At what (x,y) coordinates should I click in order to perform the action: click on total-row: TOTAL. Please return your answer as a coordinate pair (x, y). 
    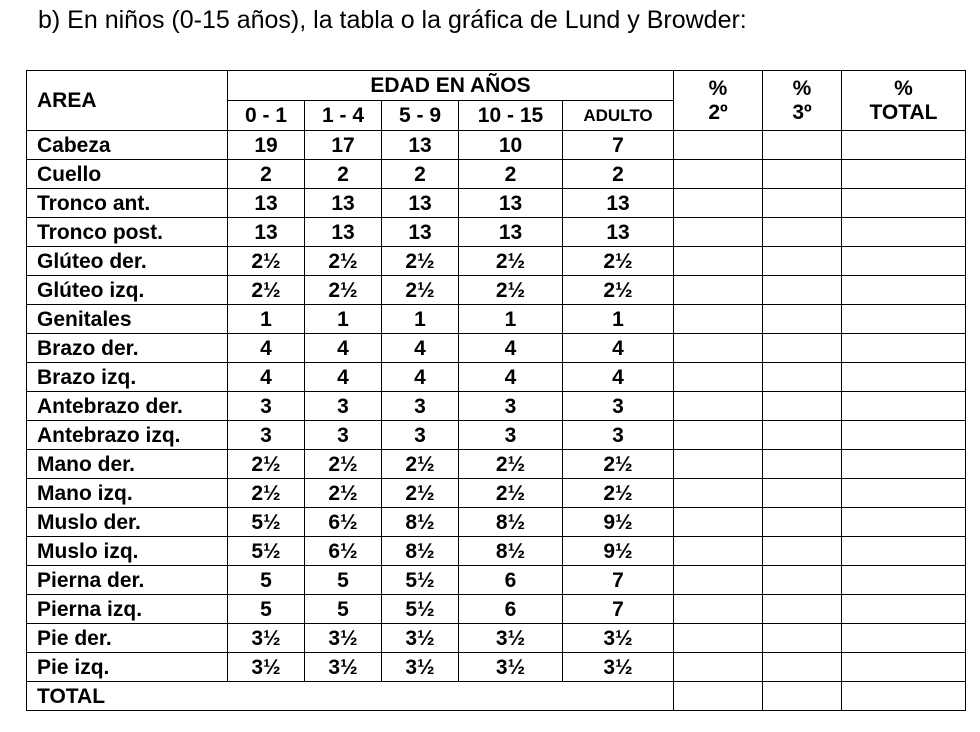
    Looking at the image, I should click on (496, 696).